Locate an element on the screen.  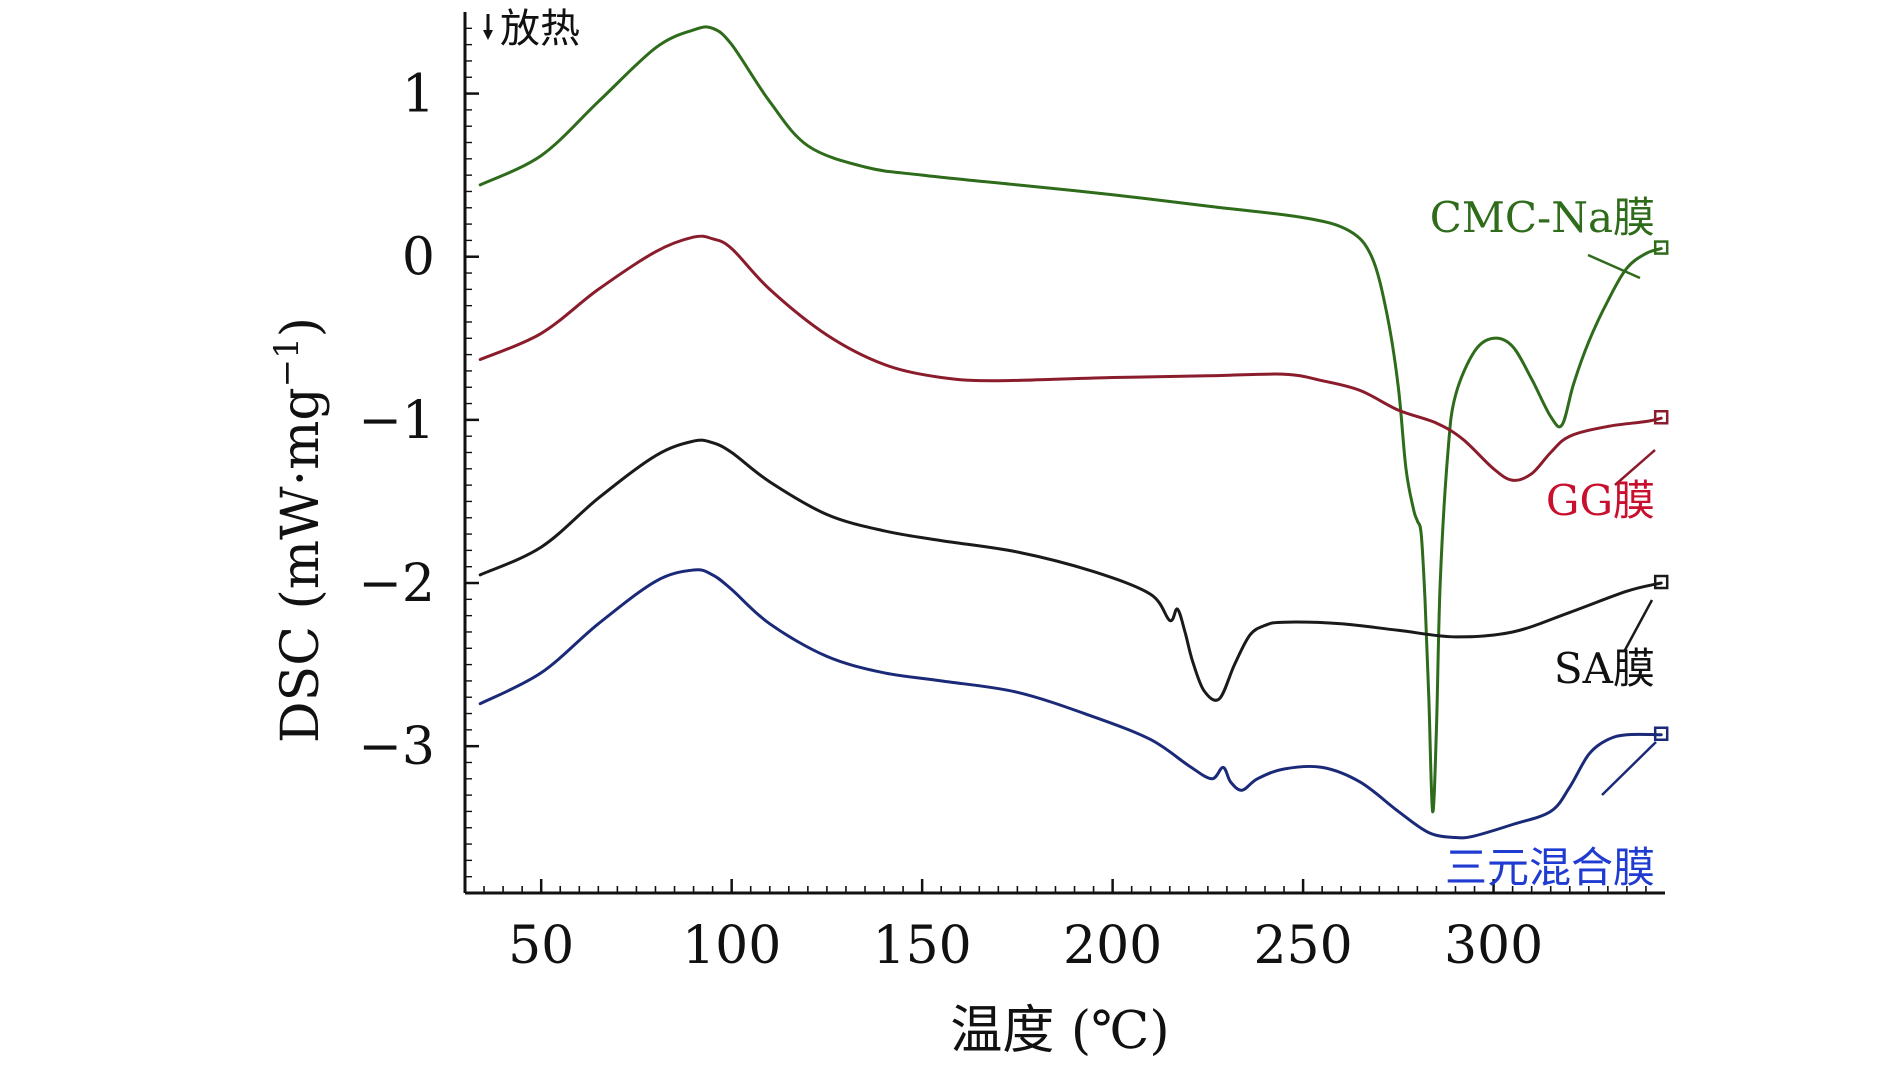
series-label-2: GG膜 is located at coordinates (1600, 500).